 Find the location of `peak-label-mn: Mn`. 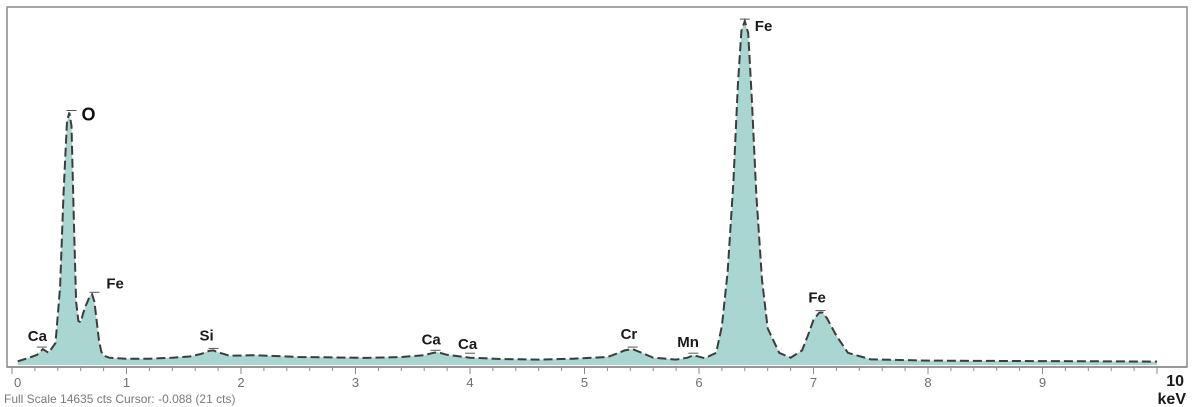

peak-label-mn: Mn is located at coordinates (688, 342).